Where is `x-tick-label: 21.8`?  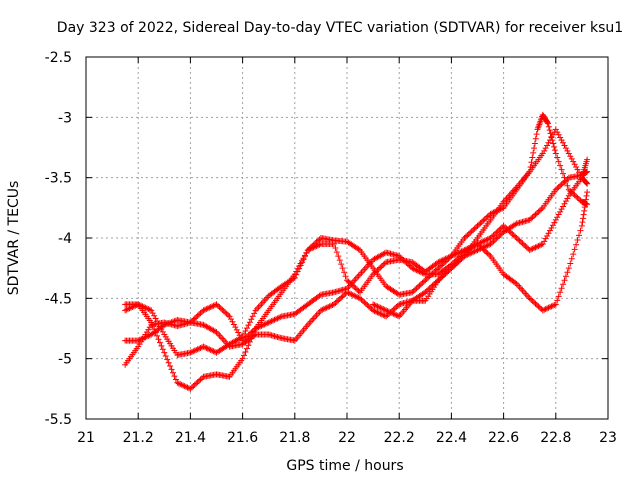
x-tick-label: 21.8 is located at coordinates (294, 438).